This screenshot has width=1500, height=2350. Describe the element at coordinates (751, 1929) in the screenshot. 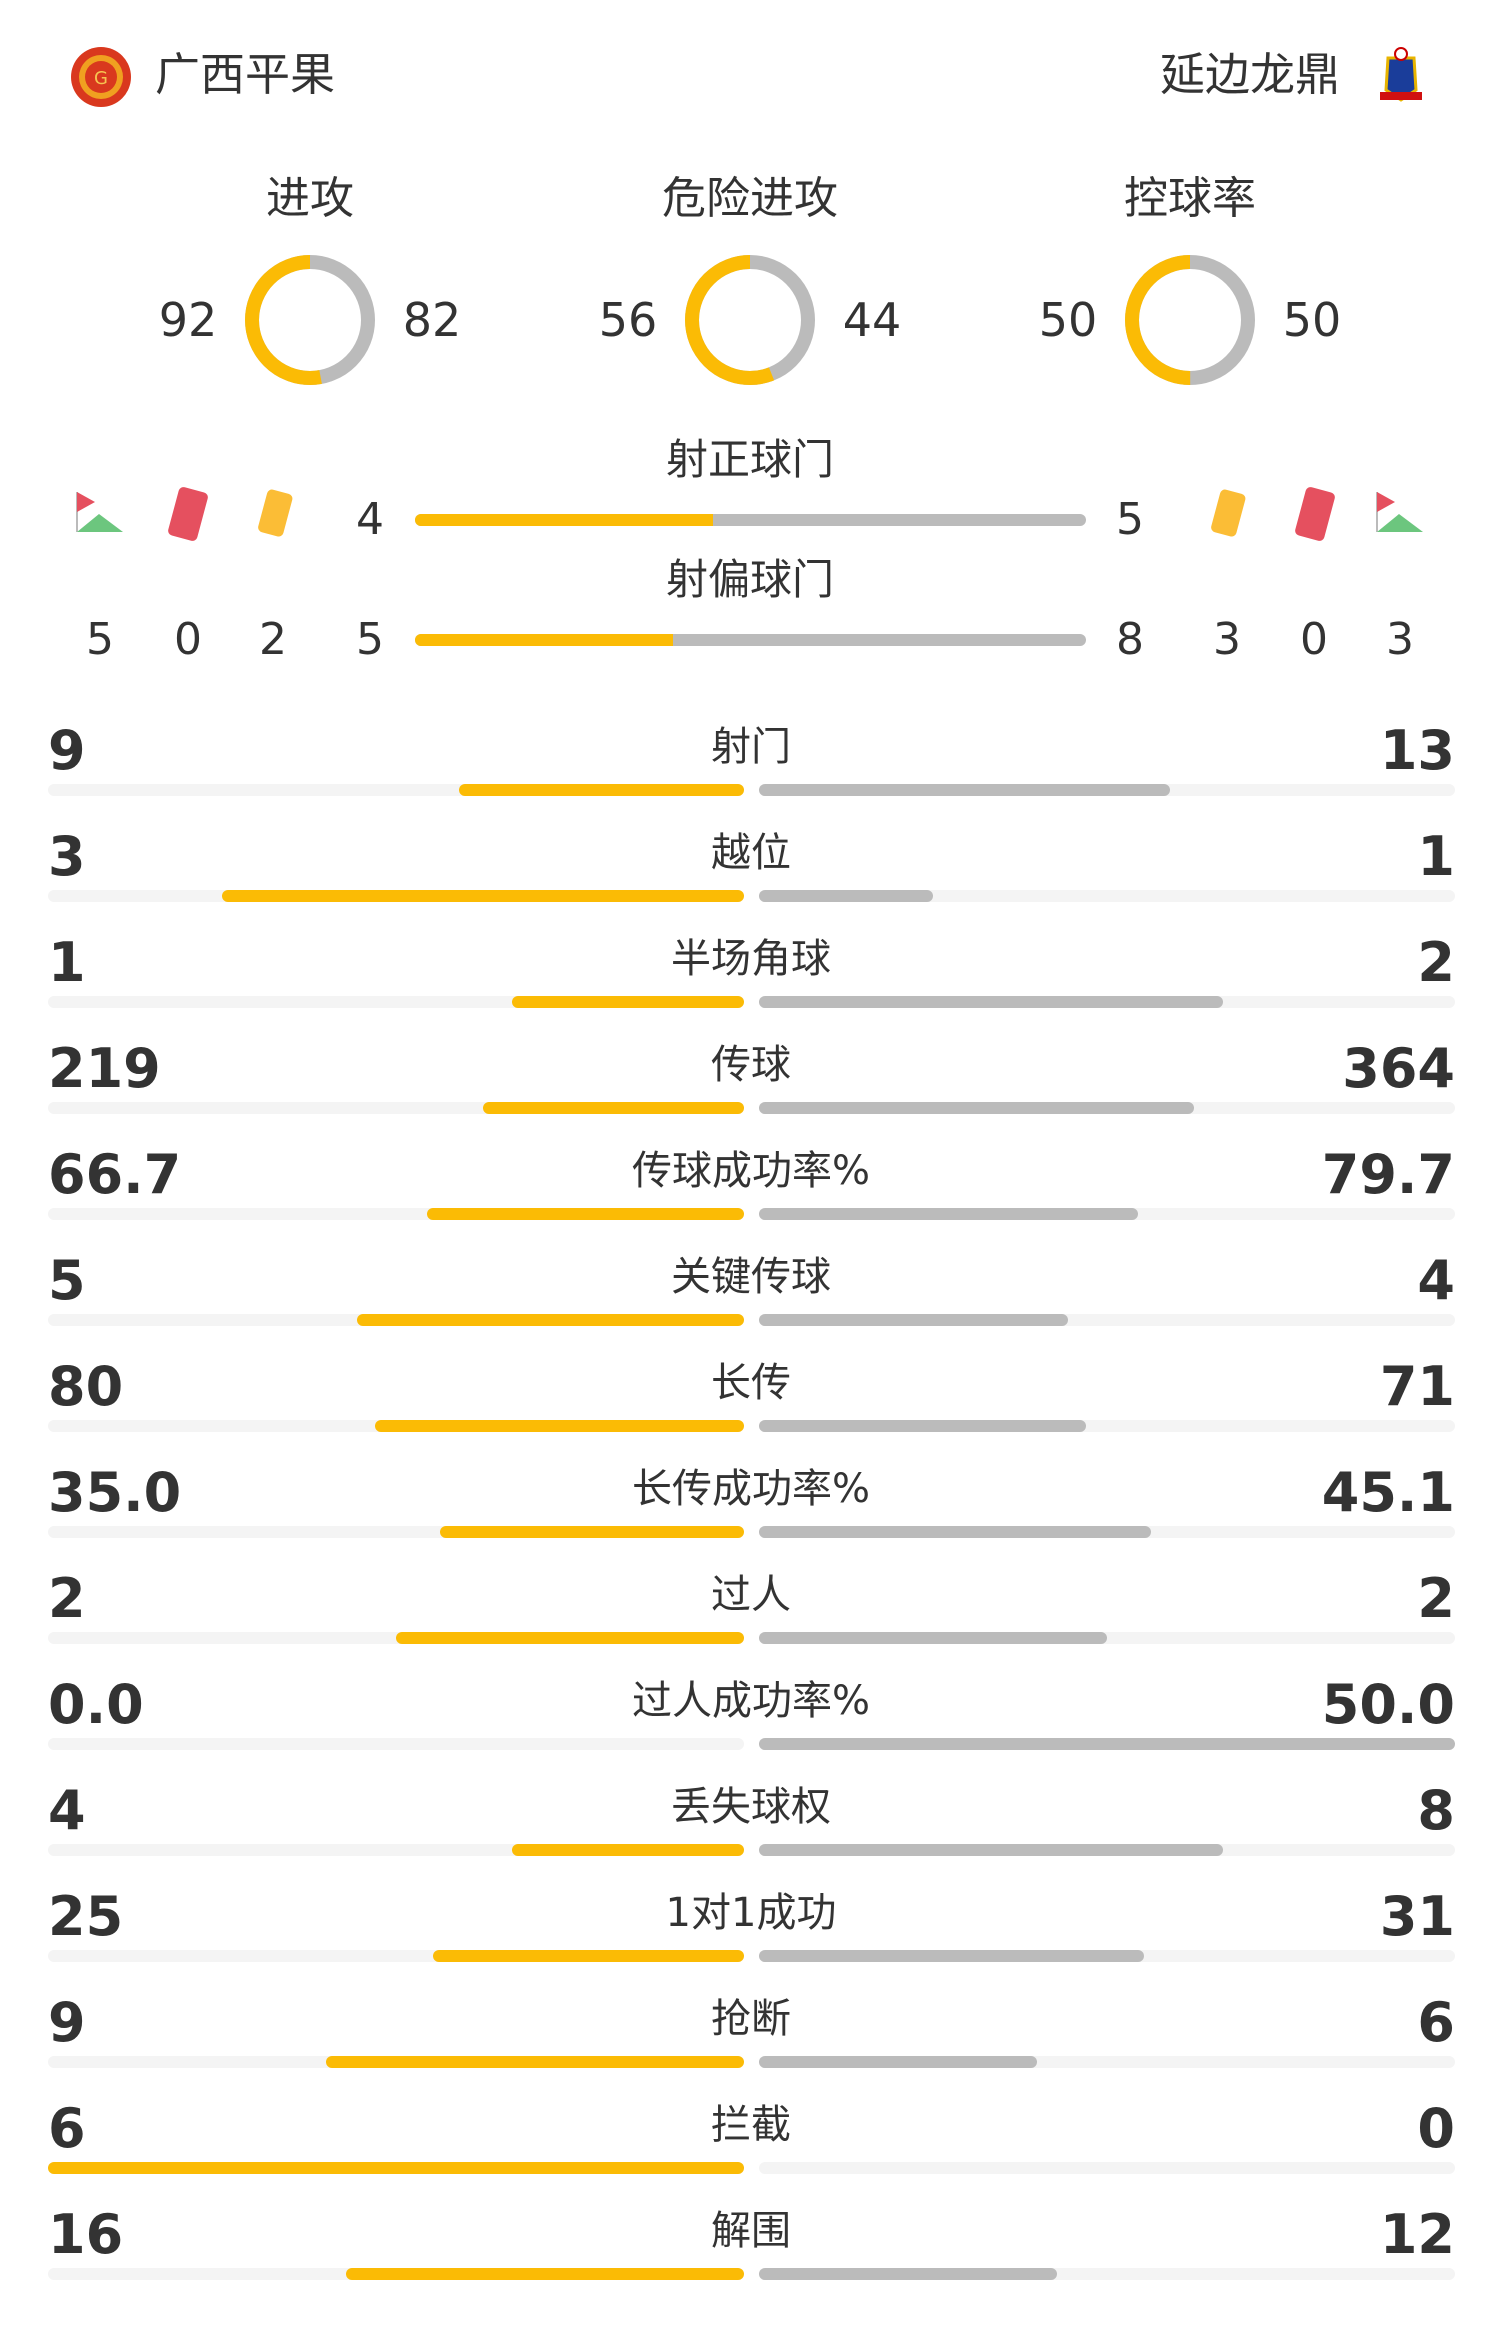

I see `stat-row: 25 1对1成功 31` at that location.